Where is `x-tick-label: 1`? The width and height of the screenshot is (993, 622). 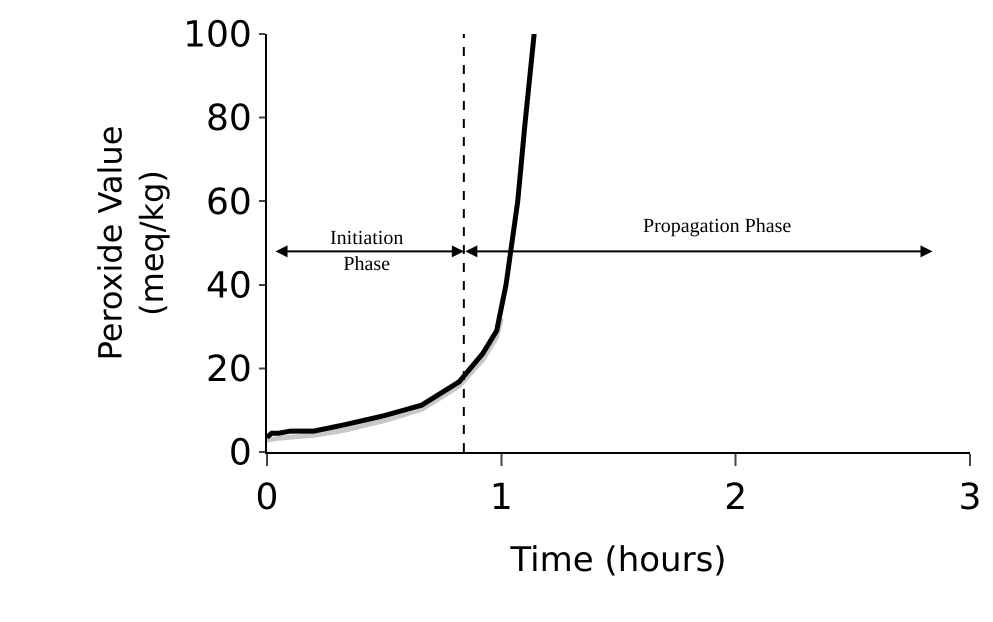 x-tick-label: 1 is located at coordinates (501, 497).